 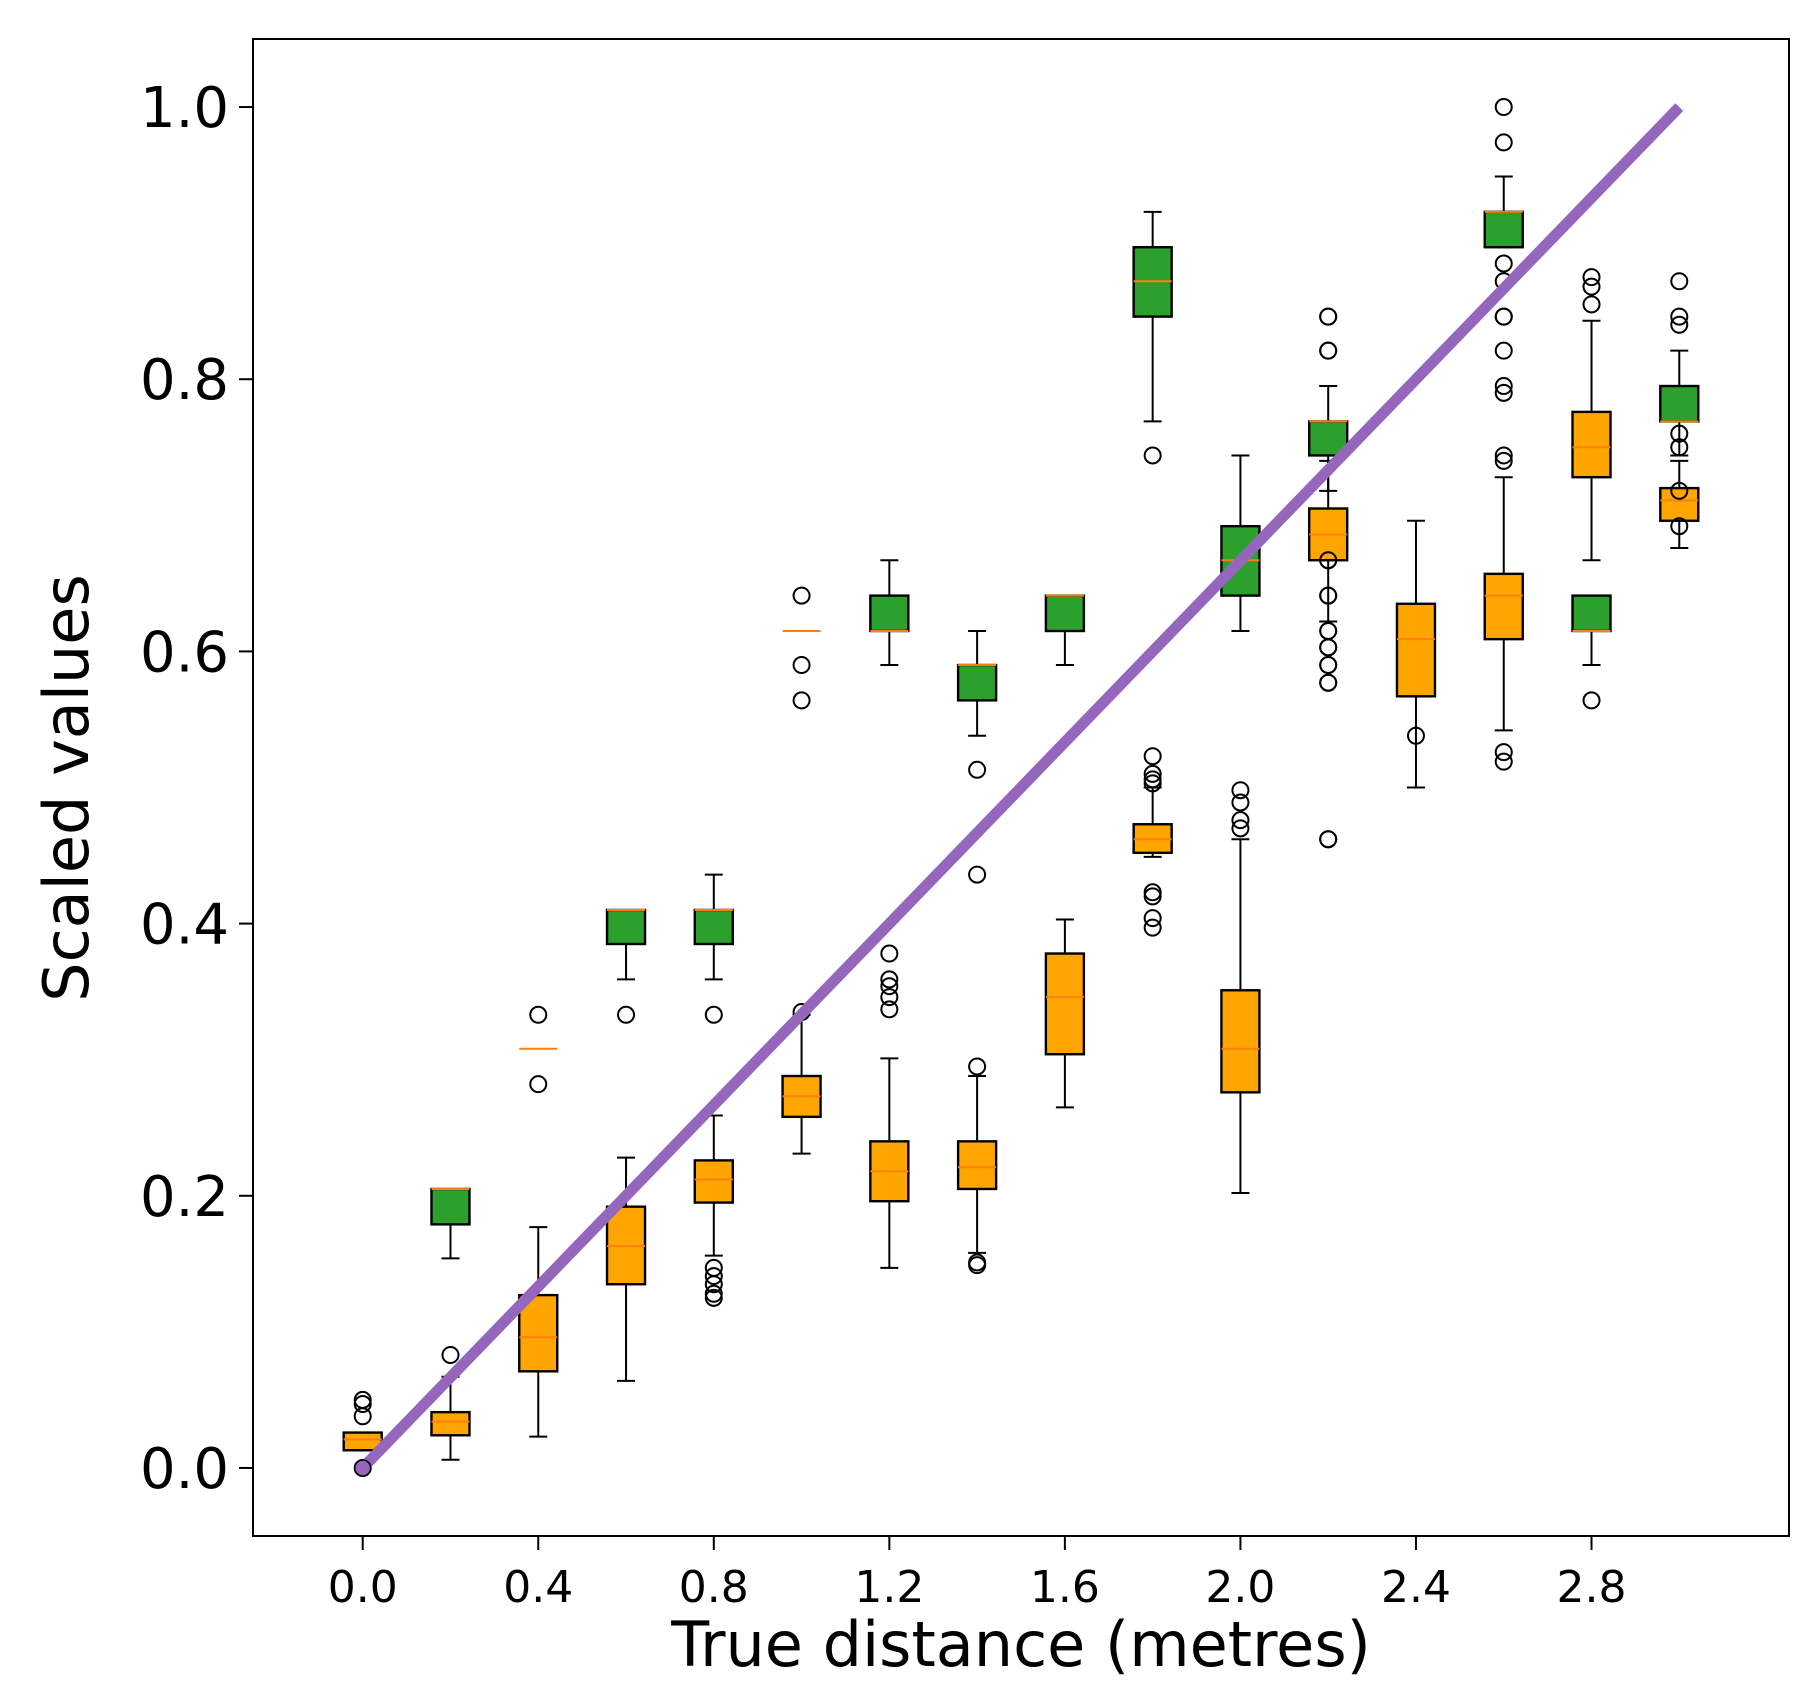 I want to click on y-tick-label: 0.8, so click(x=184, y=380).